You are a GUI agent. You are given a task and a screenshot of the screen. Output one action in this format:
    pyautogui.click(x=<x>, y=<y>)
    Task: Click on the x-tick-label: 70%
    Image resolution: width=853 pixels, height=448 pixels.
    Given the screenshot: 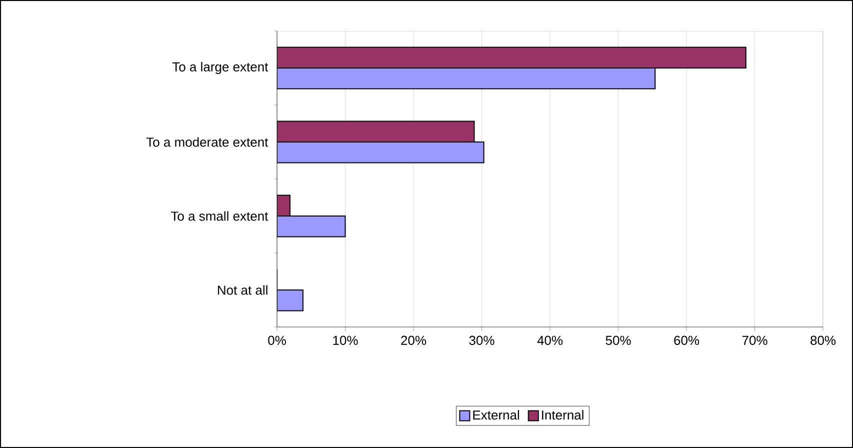 What is the action you would take?
    pyautogui.click(x=755, y=340)
    